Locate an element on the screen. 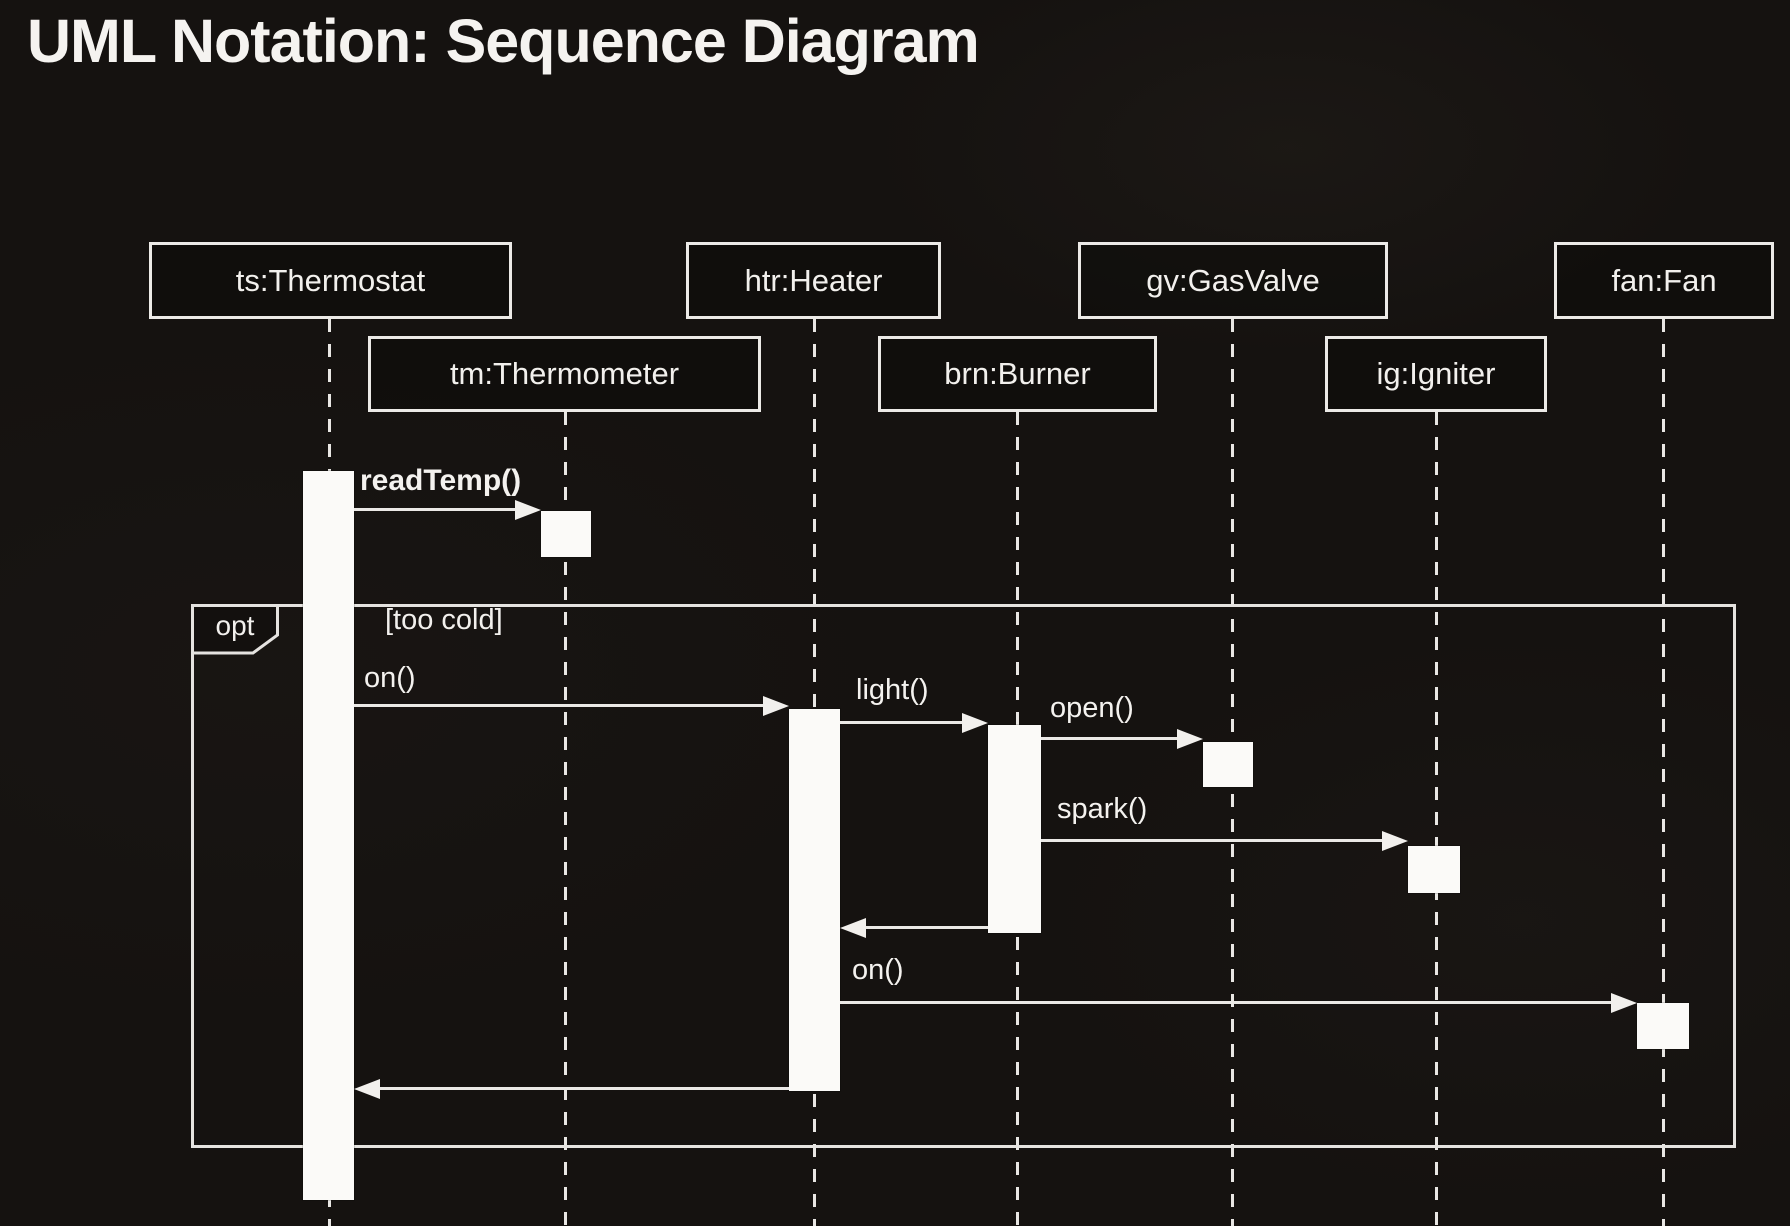 The image size is (1790, 1226). page-title: UML Notation: Sequence Diagram is located at coordinates (503, 41).